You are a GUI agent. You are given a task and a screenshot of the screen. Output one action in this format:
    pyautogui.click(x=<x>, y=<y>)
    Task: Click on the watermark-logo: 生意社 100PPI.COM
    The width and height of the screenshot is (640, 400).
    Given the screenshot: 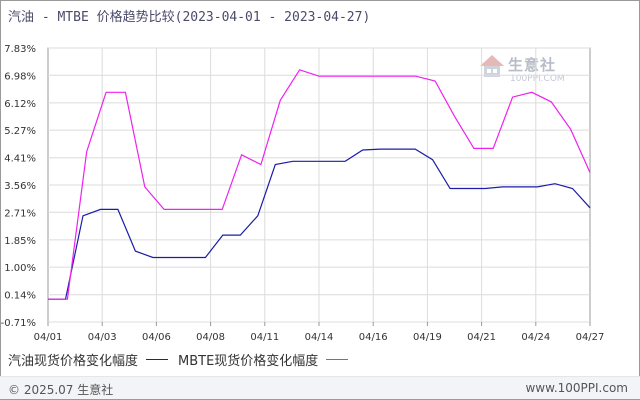 What is the action you would take?
    pyautogui.click(x=528, y=72)
    